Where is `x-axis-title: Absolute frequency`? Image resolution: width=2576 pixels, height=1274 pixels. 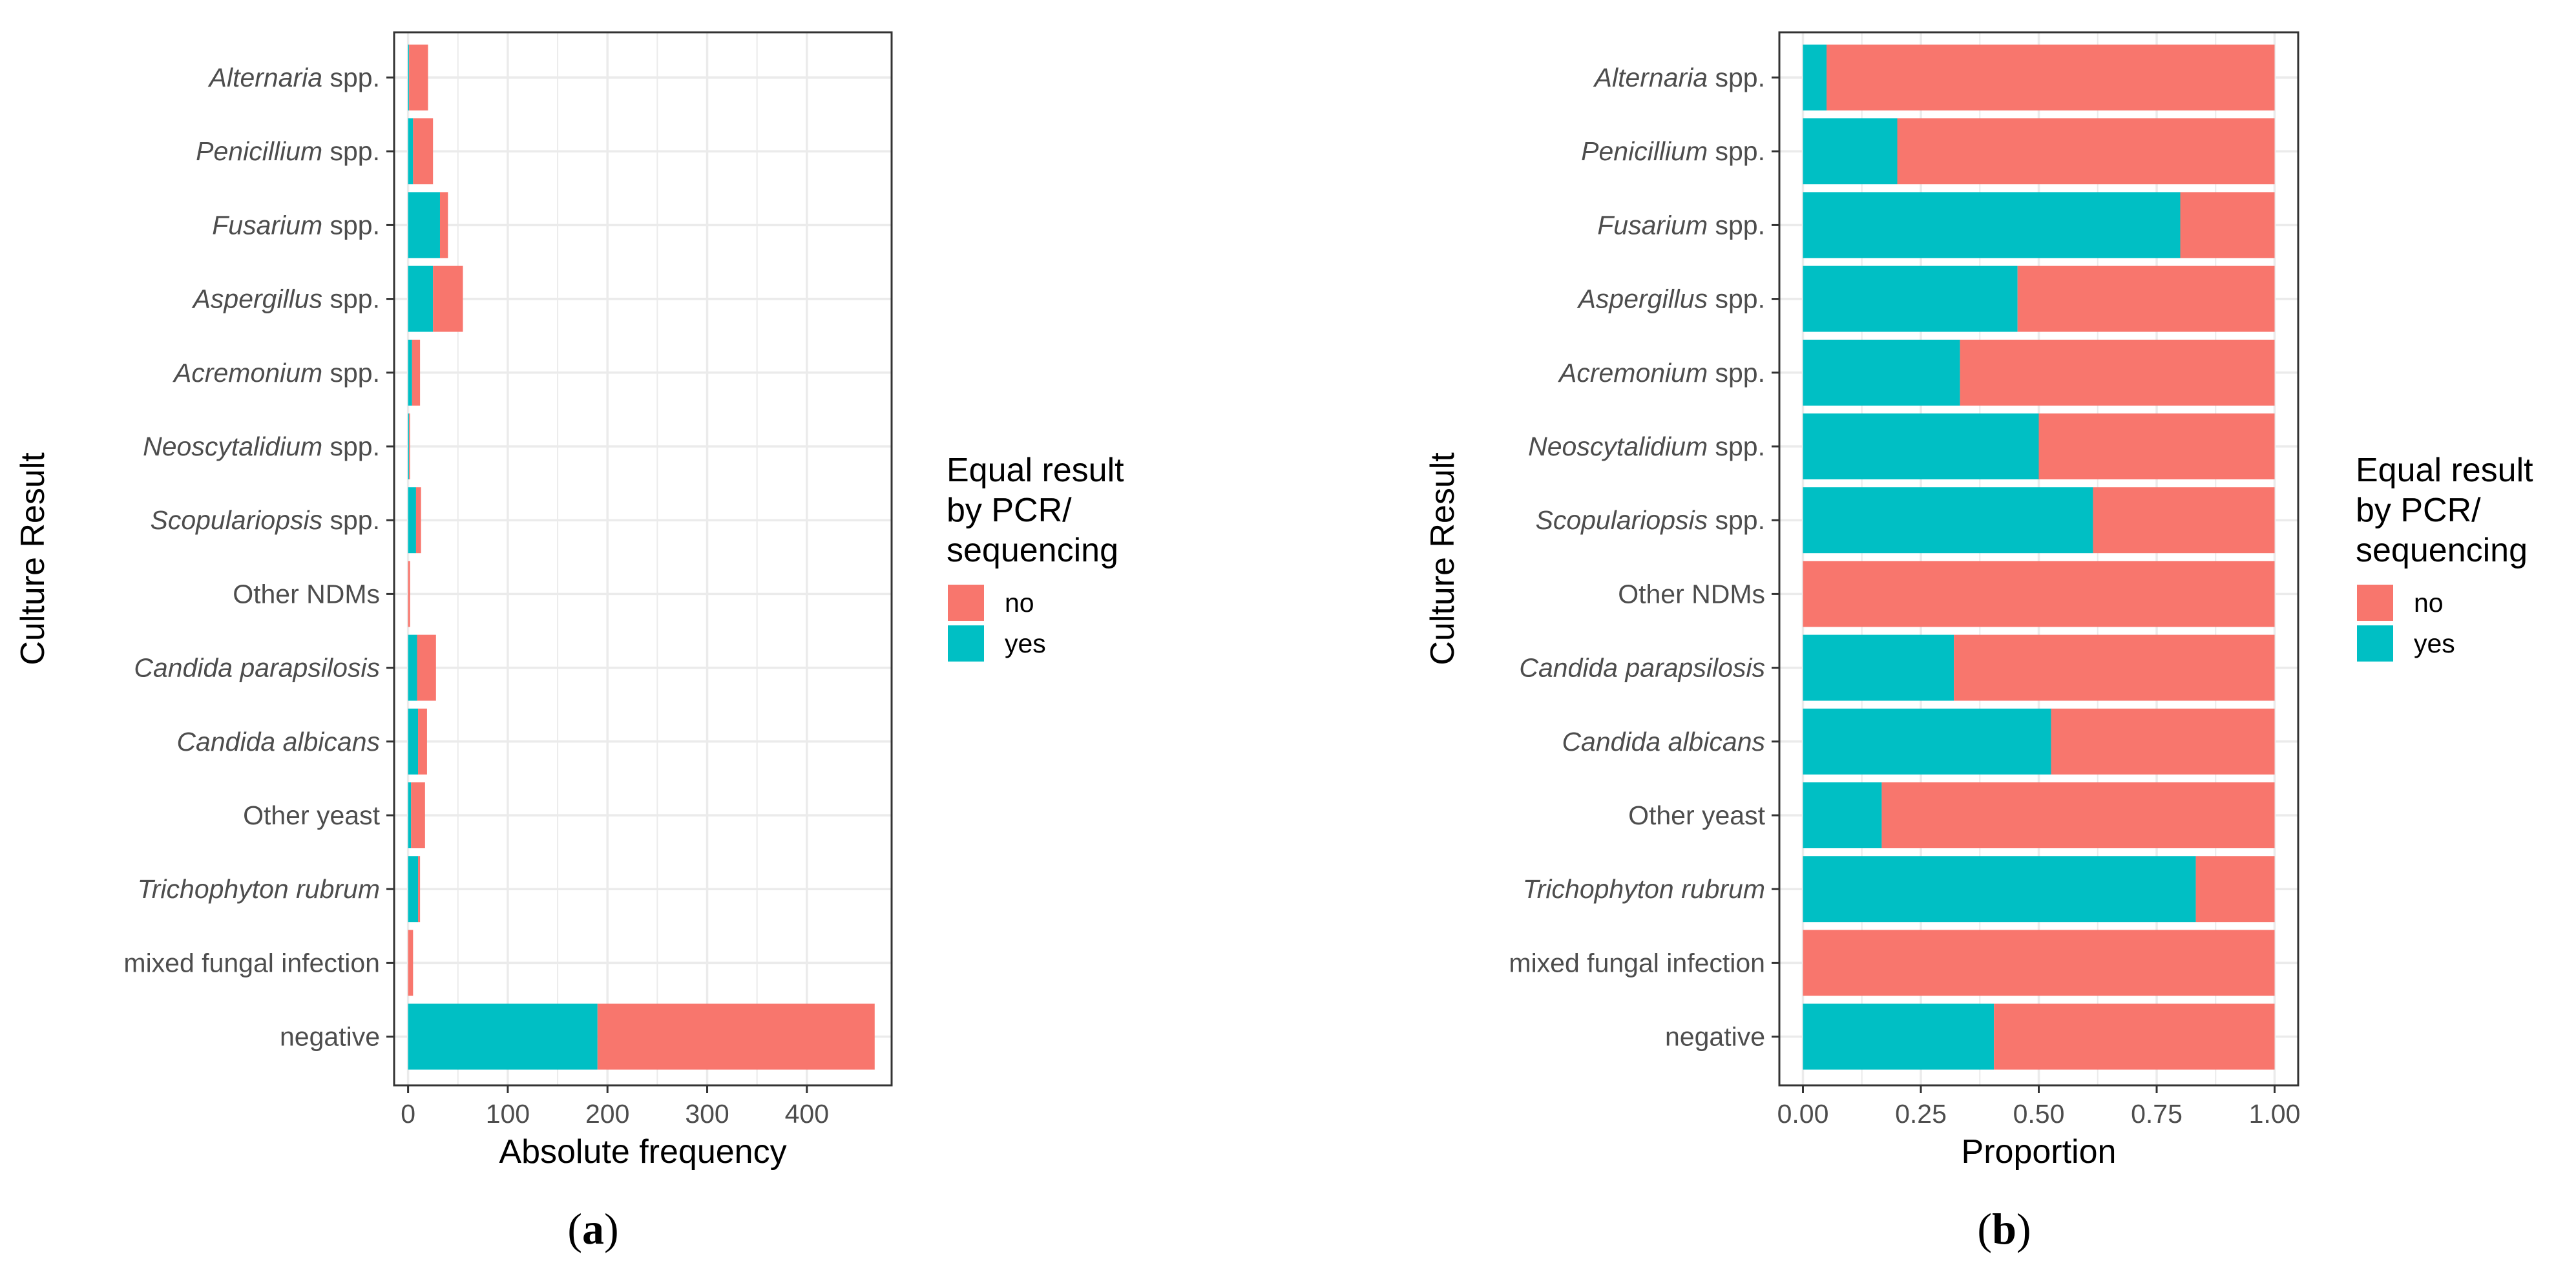 x-axis-title: Absolute frequency is located at coordinates (642, 1152).